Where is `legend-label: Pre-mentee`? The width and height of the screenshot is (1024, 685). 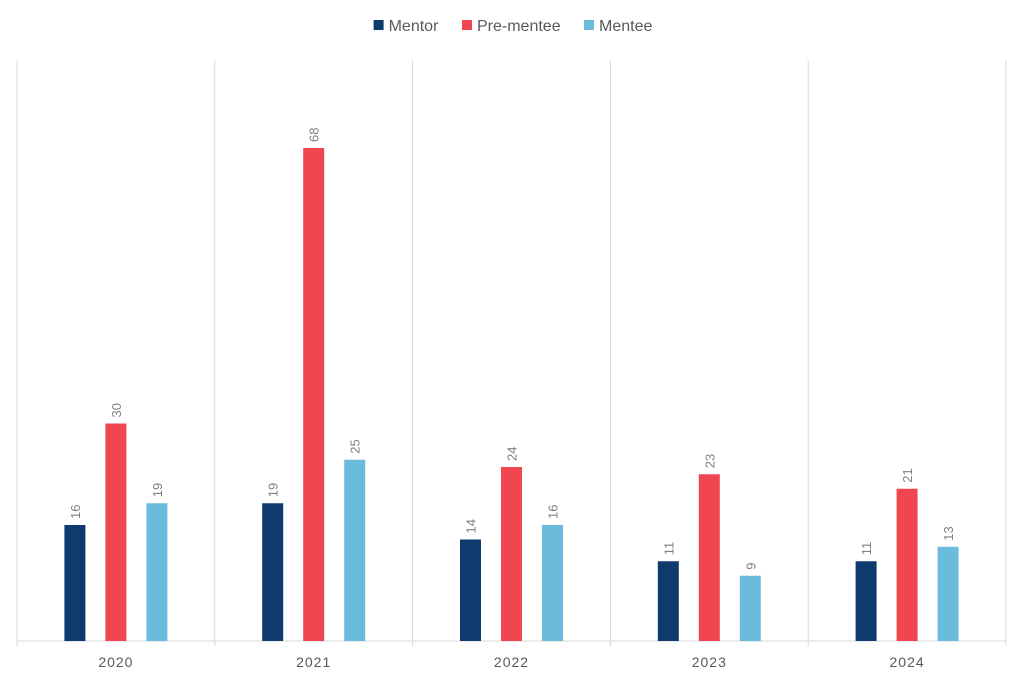 legend-label: Pre-mentee is located at coordinates (519, 26).